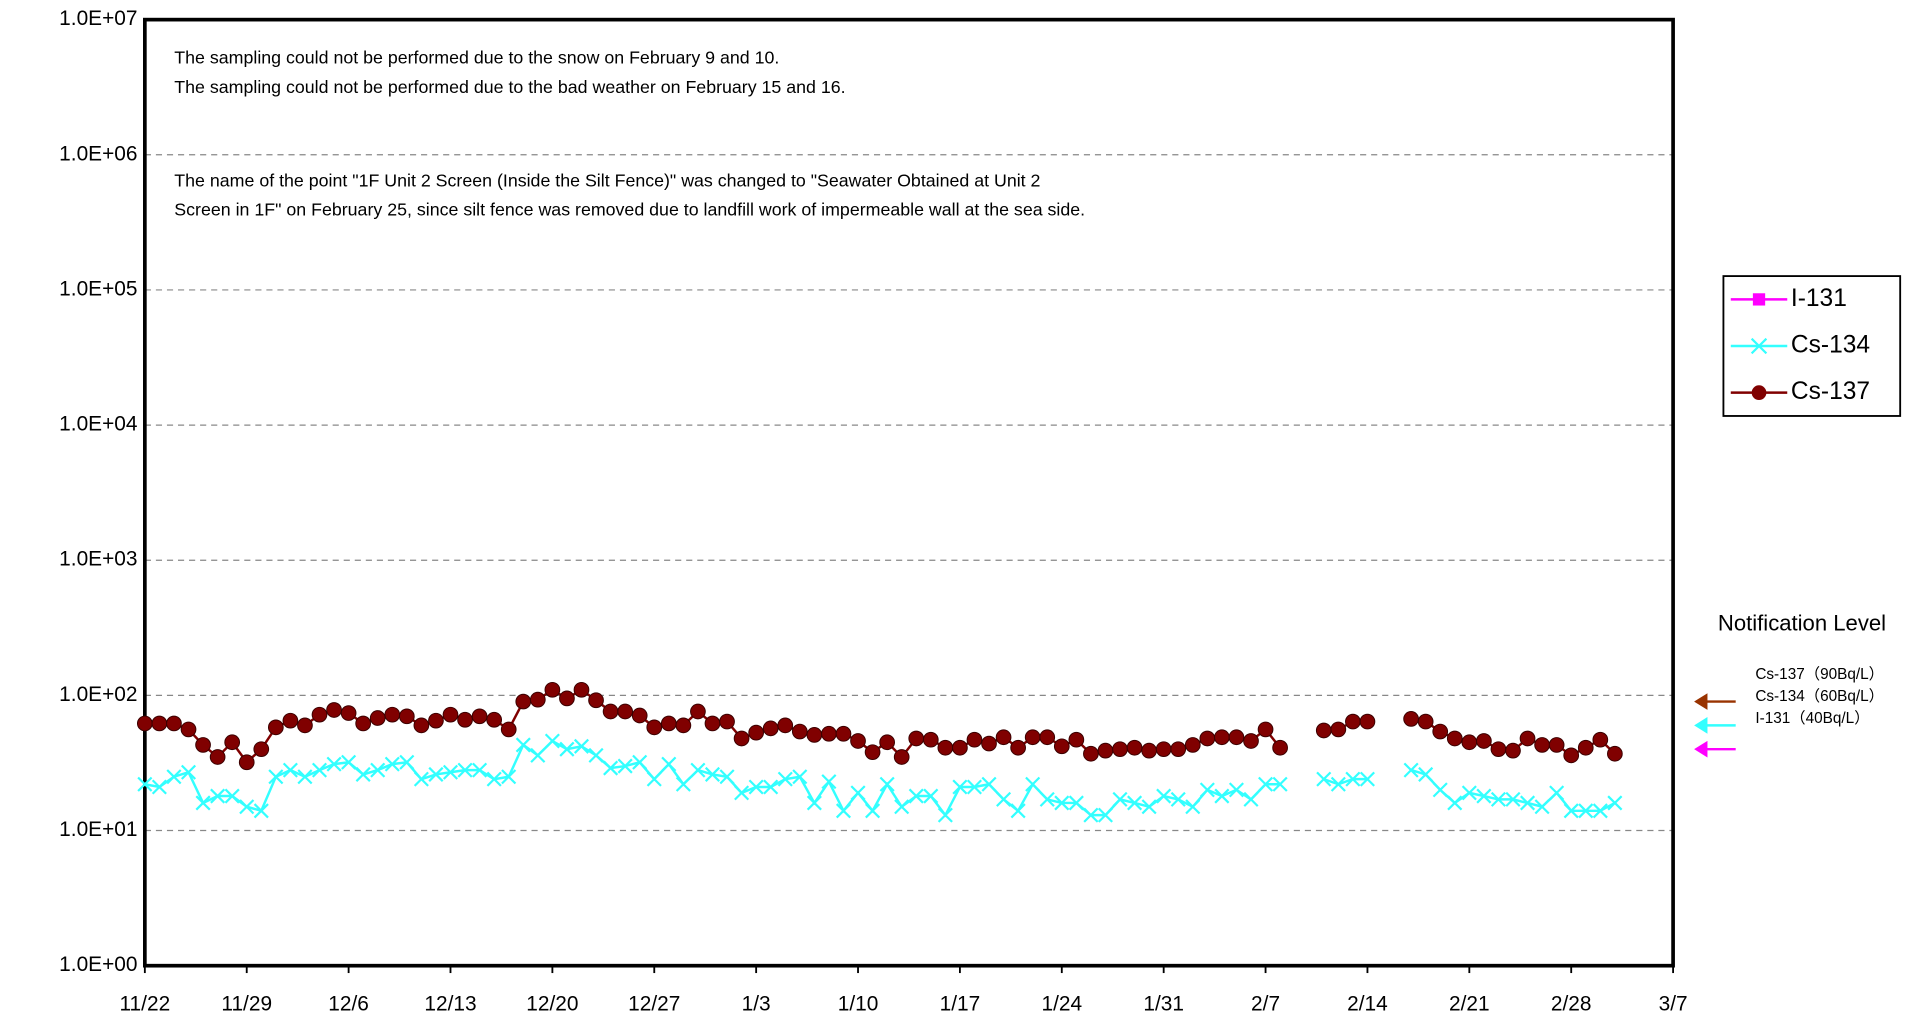 This screenshot has width=1910, height=1016. Describe the element at coordinates (145, 1003) in the screenshot. I see `x-tick-label: 11/22` at that location.